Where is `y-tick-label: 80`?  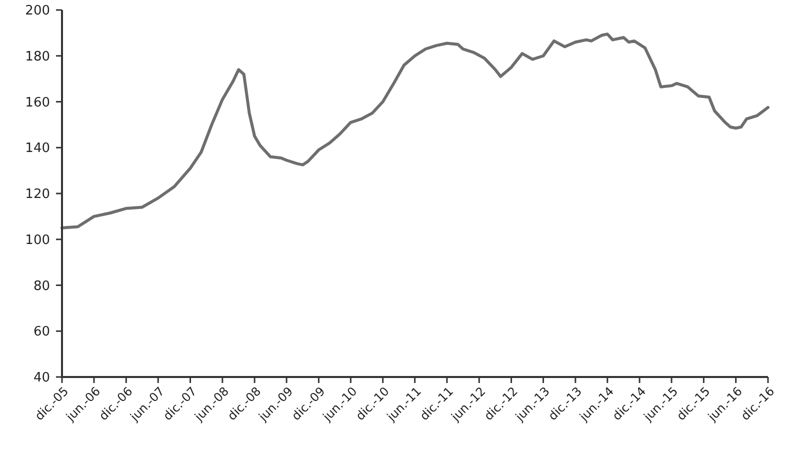
y-tick-label: 80 is located at coordinates (41, 286).